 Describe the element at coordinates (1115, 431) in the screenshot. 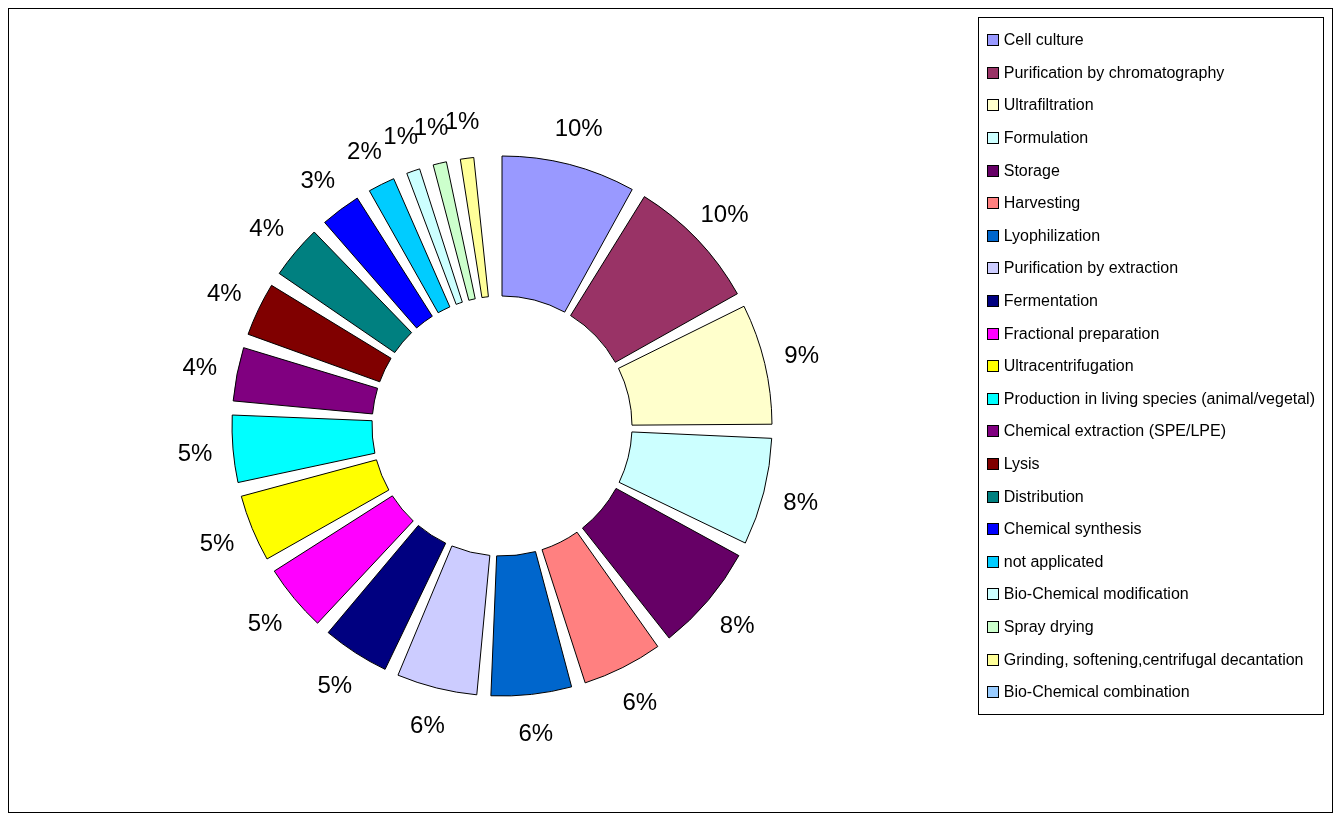

I see `legend-label: Chemical extraction (SPE/LPE)` at that location.